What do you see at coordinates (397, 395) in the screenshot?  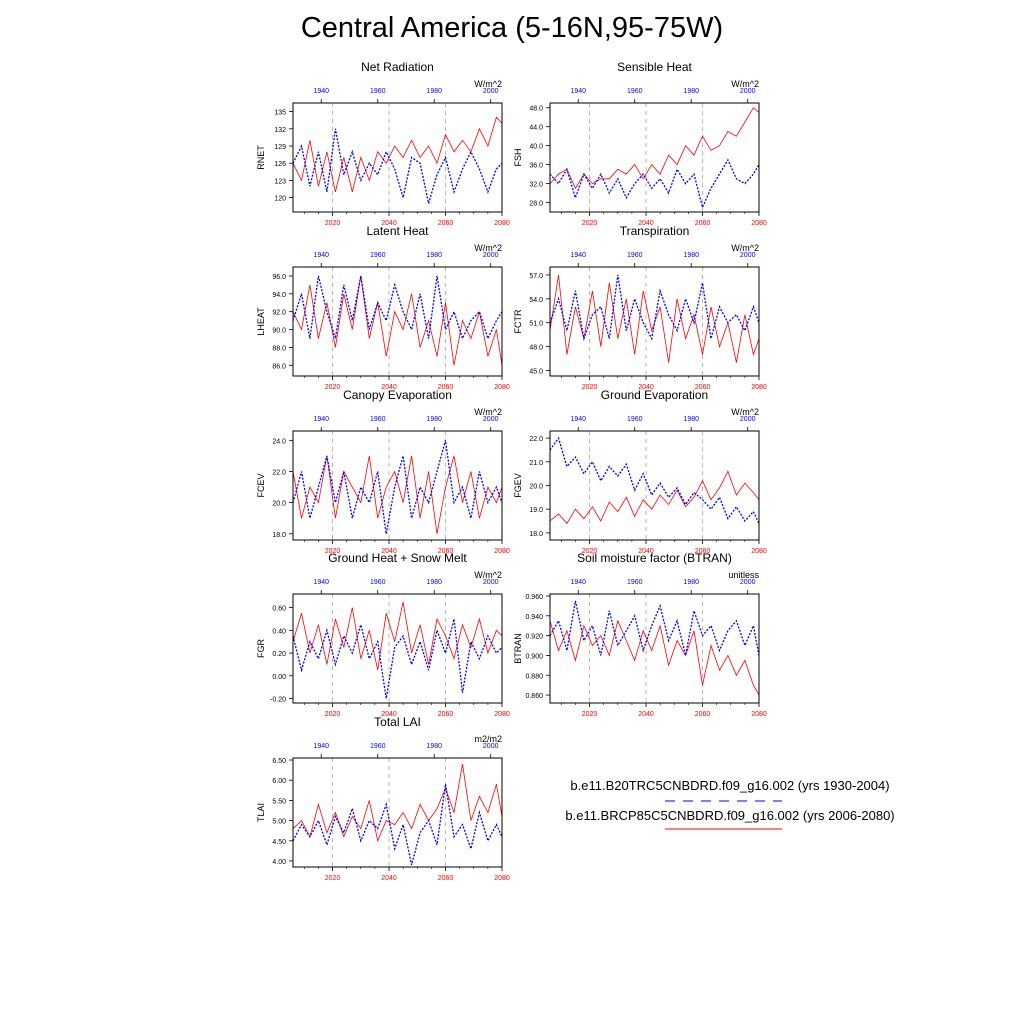 I see `panel-title: Canopy Evaporation` at bounding box center [397, 395].